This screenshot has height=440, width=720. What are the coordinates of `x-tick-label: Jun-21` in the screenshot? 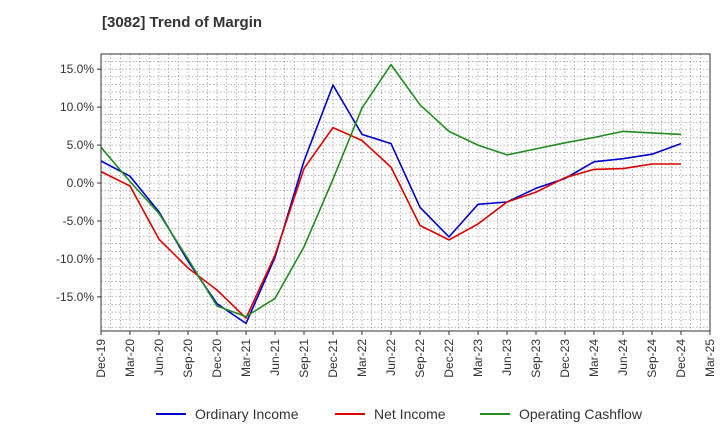 It's located at (275, 357).